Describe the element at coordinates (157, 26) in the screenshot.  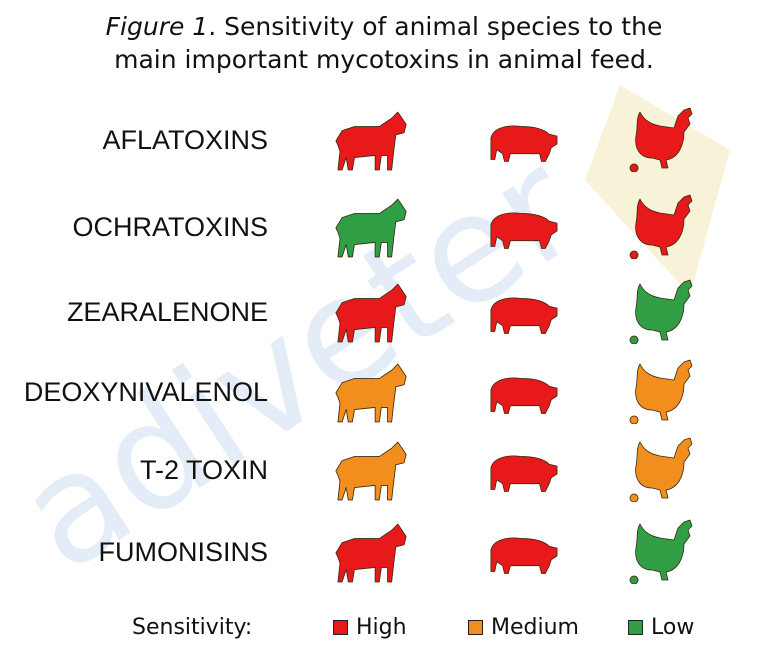
I see `figure-label: Figure 1` at that location.